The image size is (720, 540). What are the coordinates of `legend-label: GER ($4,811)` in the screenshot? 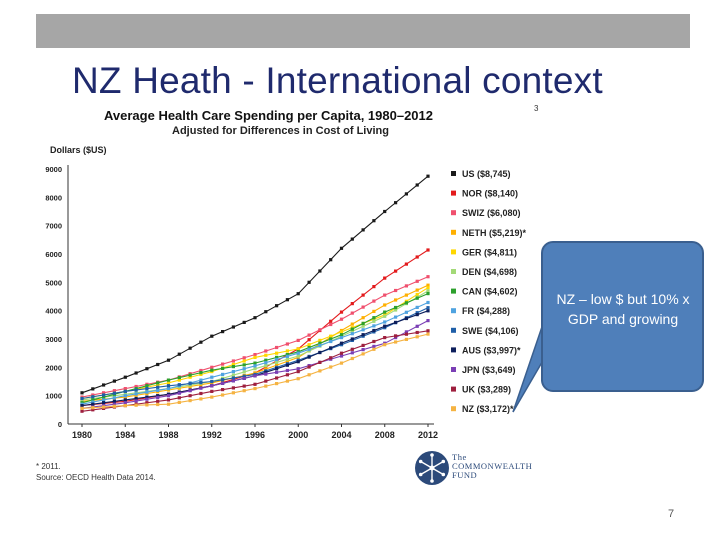 It's located at (489, 252).